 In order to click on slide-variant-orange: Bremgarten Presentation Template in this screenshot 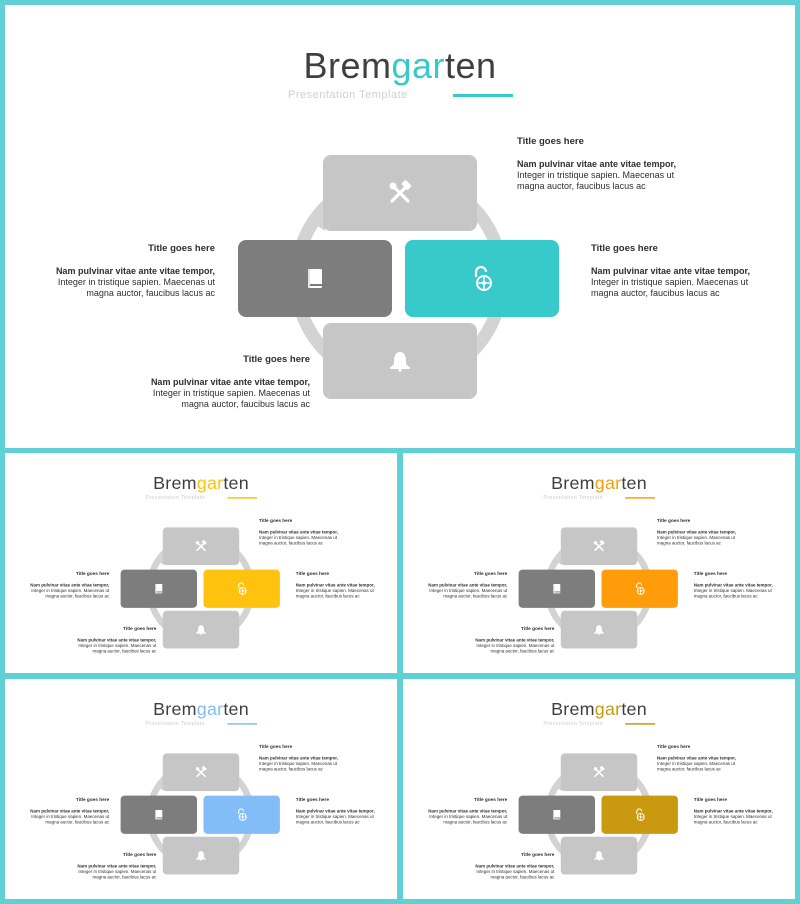, I will do `click(599, 563)`.